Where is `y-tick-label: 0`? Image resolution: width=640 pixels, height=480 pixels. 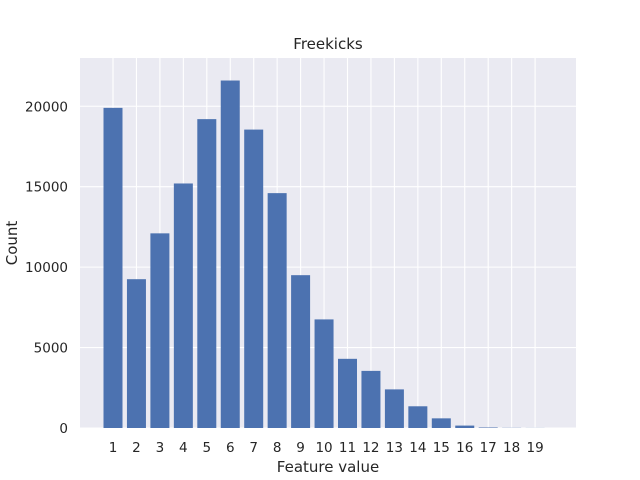
y-tick-label: 0 is located at coordinates (63, 429).